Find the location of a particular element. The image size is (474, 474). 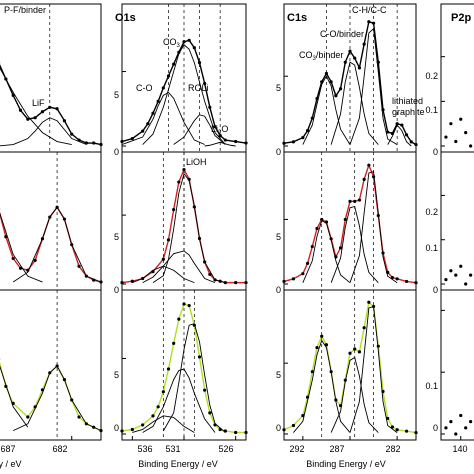

f1s-fit-envelope-row1 is located at coordinates (51, 105).